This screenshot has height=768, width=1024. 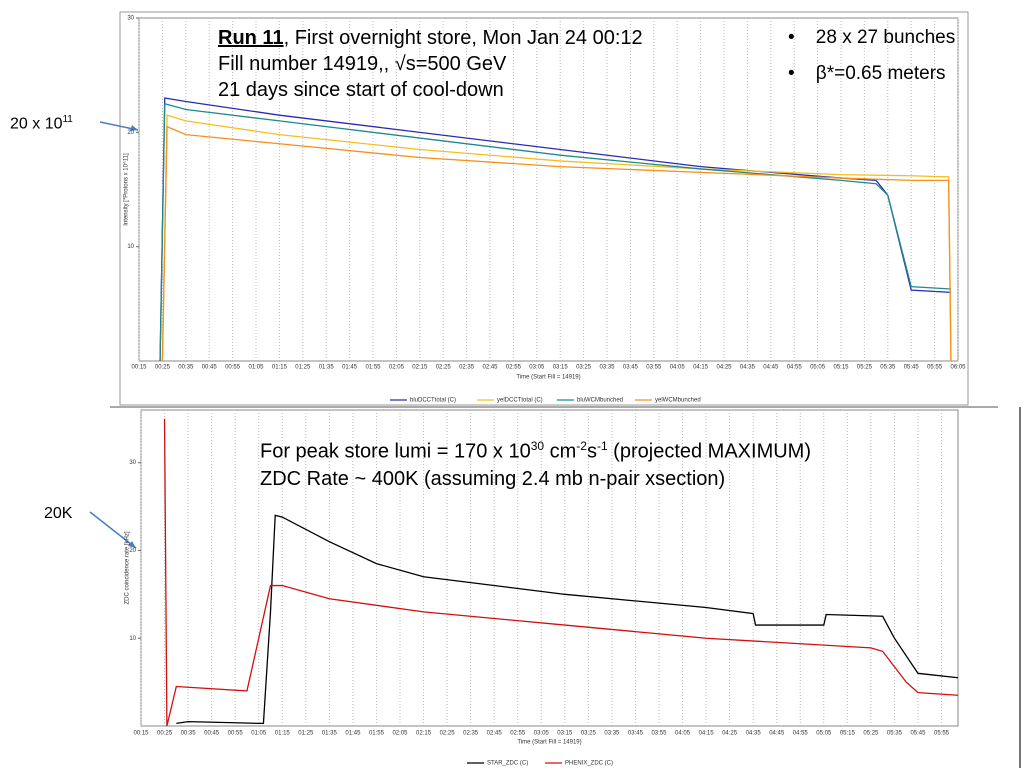 I want to click on x-tick-label: 02:05, so click(x=400, y=734).